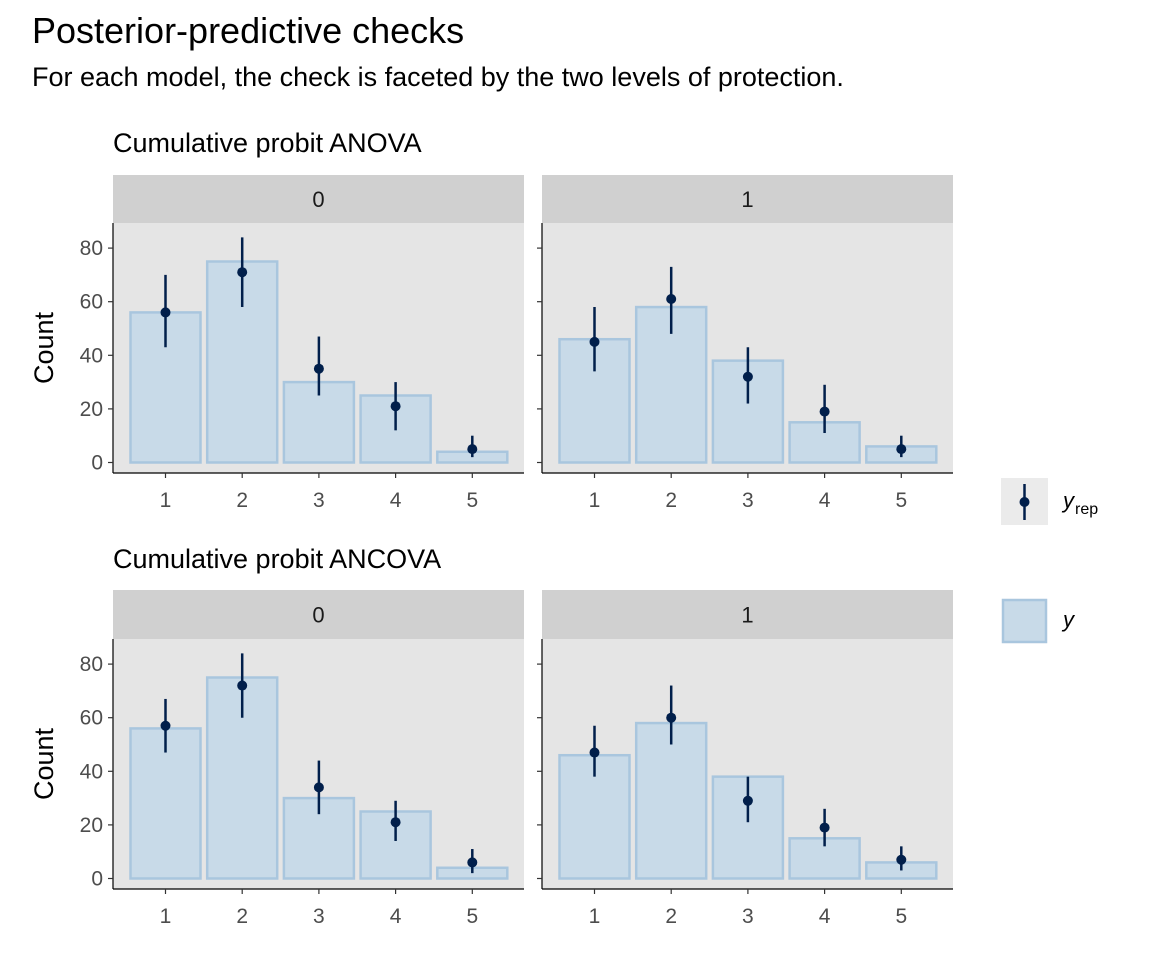 Image resolution: width=1152 pixels, height=960 pixels. What do you see at coordinates (1024, 502) in the screenshot?
I see `legend-yrep-point` at bounding box center [1024, 502].